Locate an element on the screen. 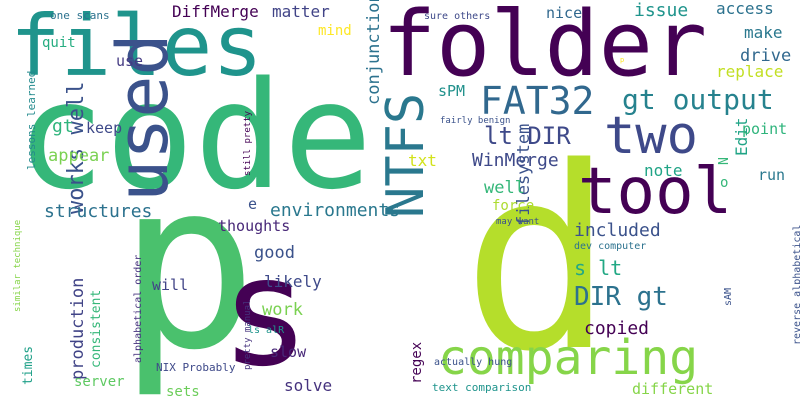 Image resolution: width=800 pixels, height=400 pixels. cloud-word: matter is located at coordinates (301, 11).